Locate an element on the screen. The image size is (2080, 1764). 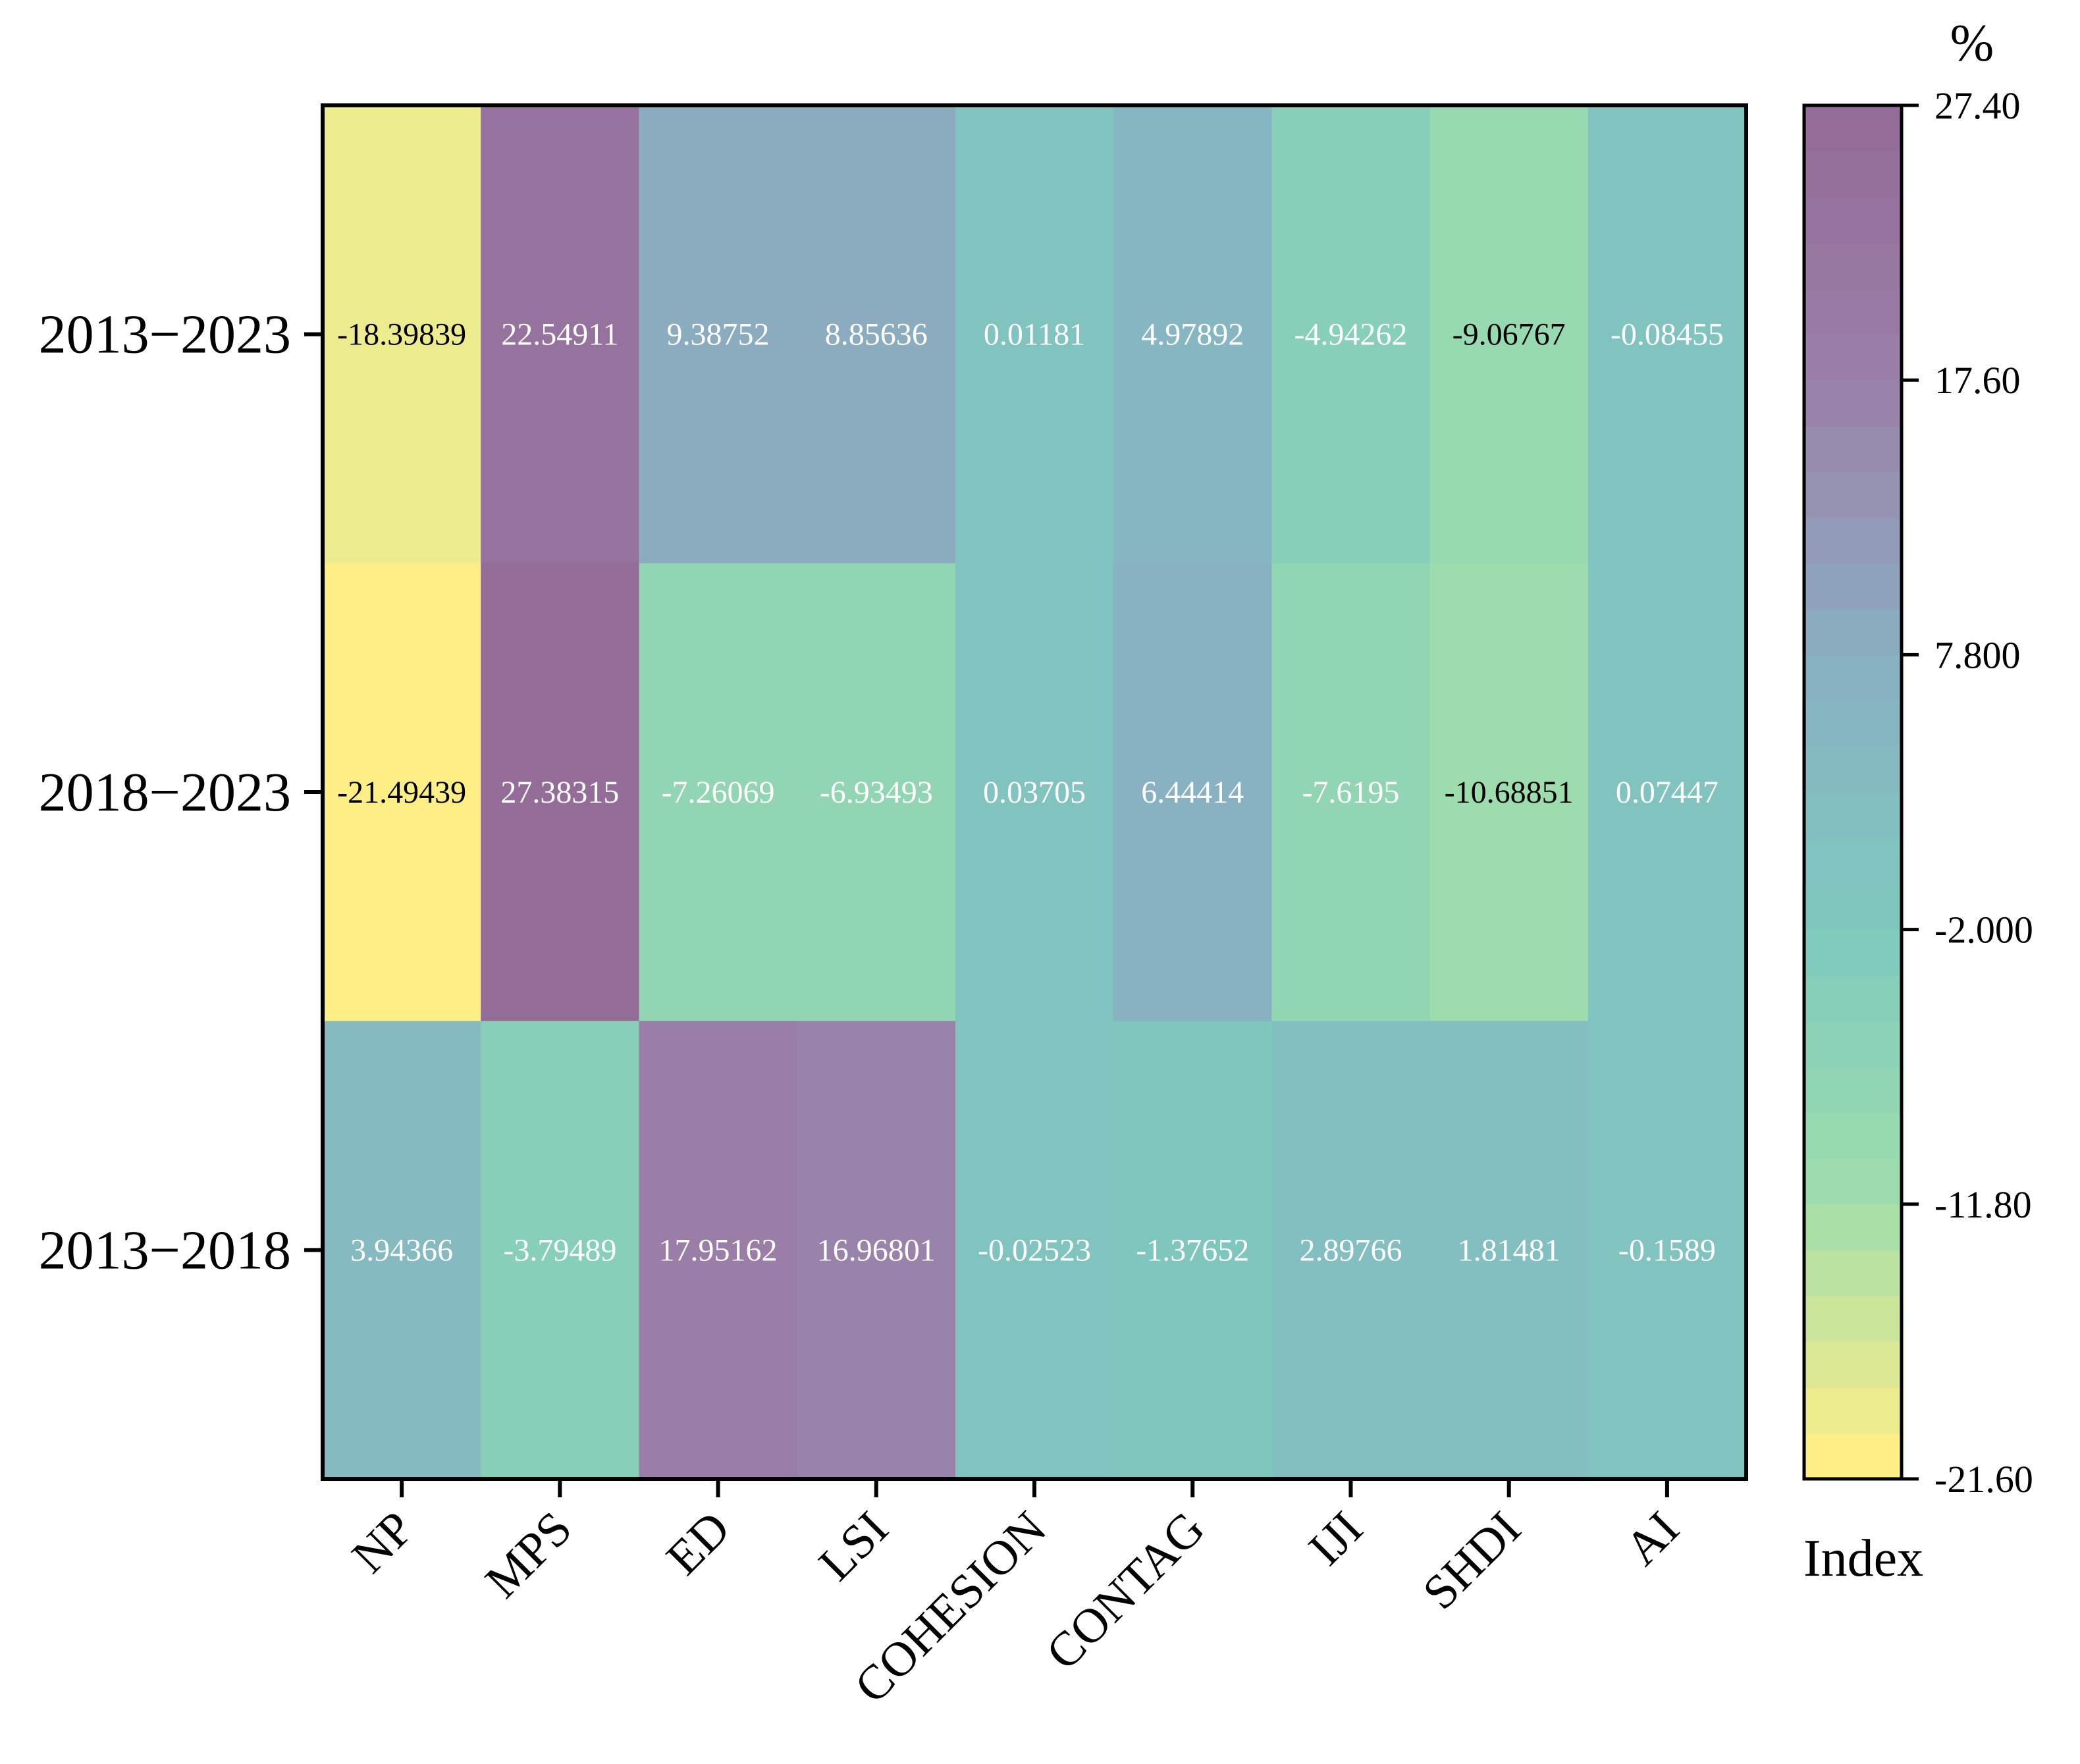
column-label-ed: ED is located at coordinates (698, 1543).